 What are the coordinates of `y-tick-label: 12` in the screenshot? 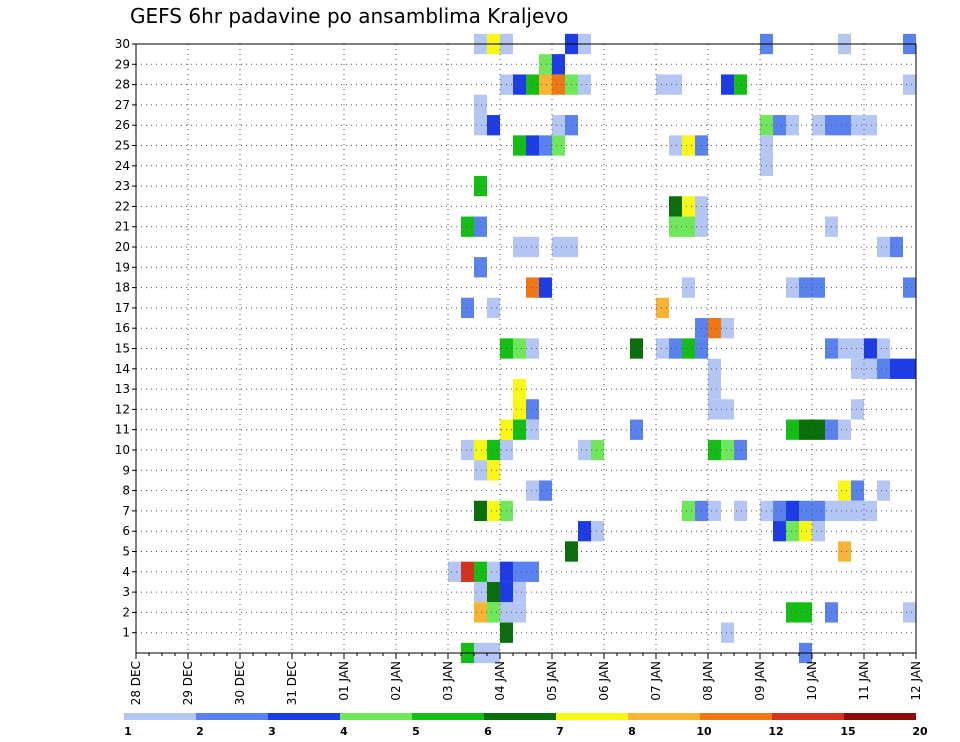 It's located at (122, 409).